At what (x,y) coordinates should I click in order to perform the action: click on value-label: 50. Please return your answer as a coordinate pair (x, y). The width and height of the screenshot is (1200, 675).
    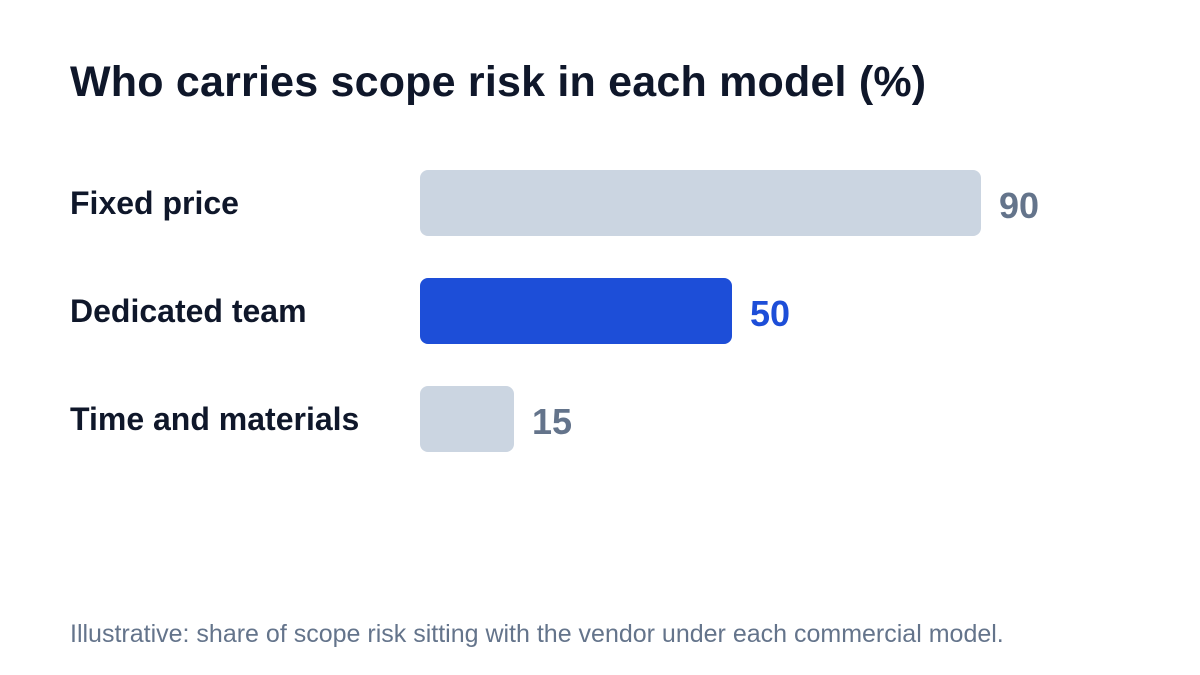
    Looking at the image, I should click on (770, 313).